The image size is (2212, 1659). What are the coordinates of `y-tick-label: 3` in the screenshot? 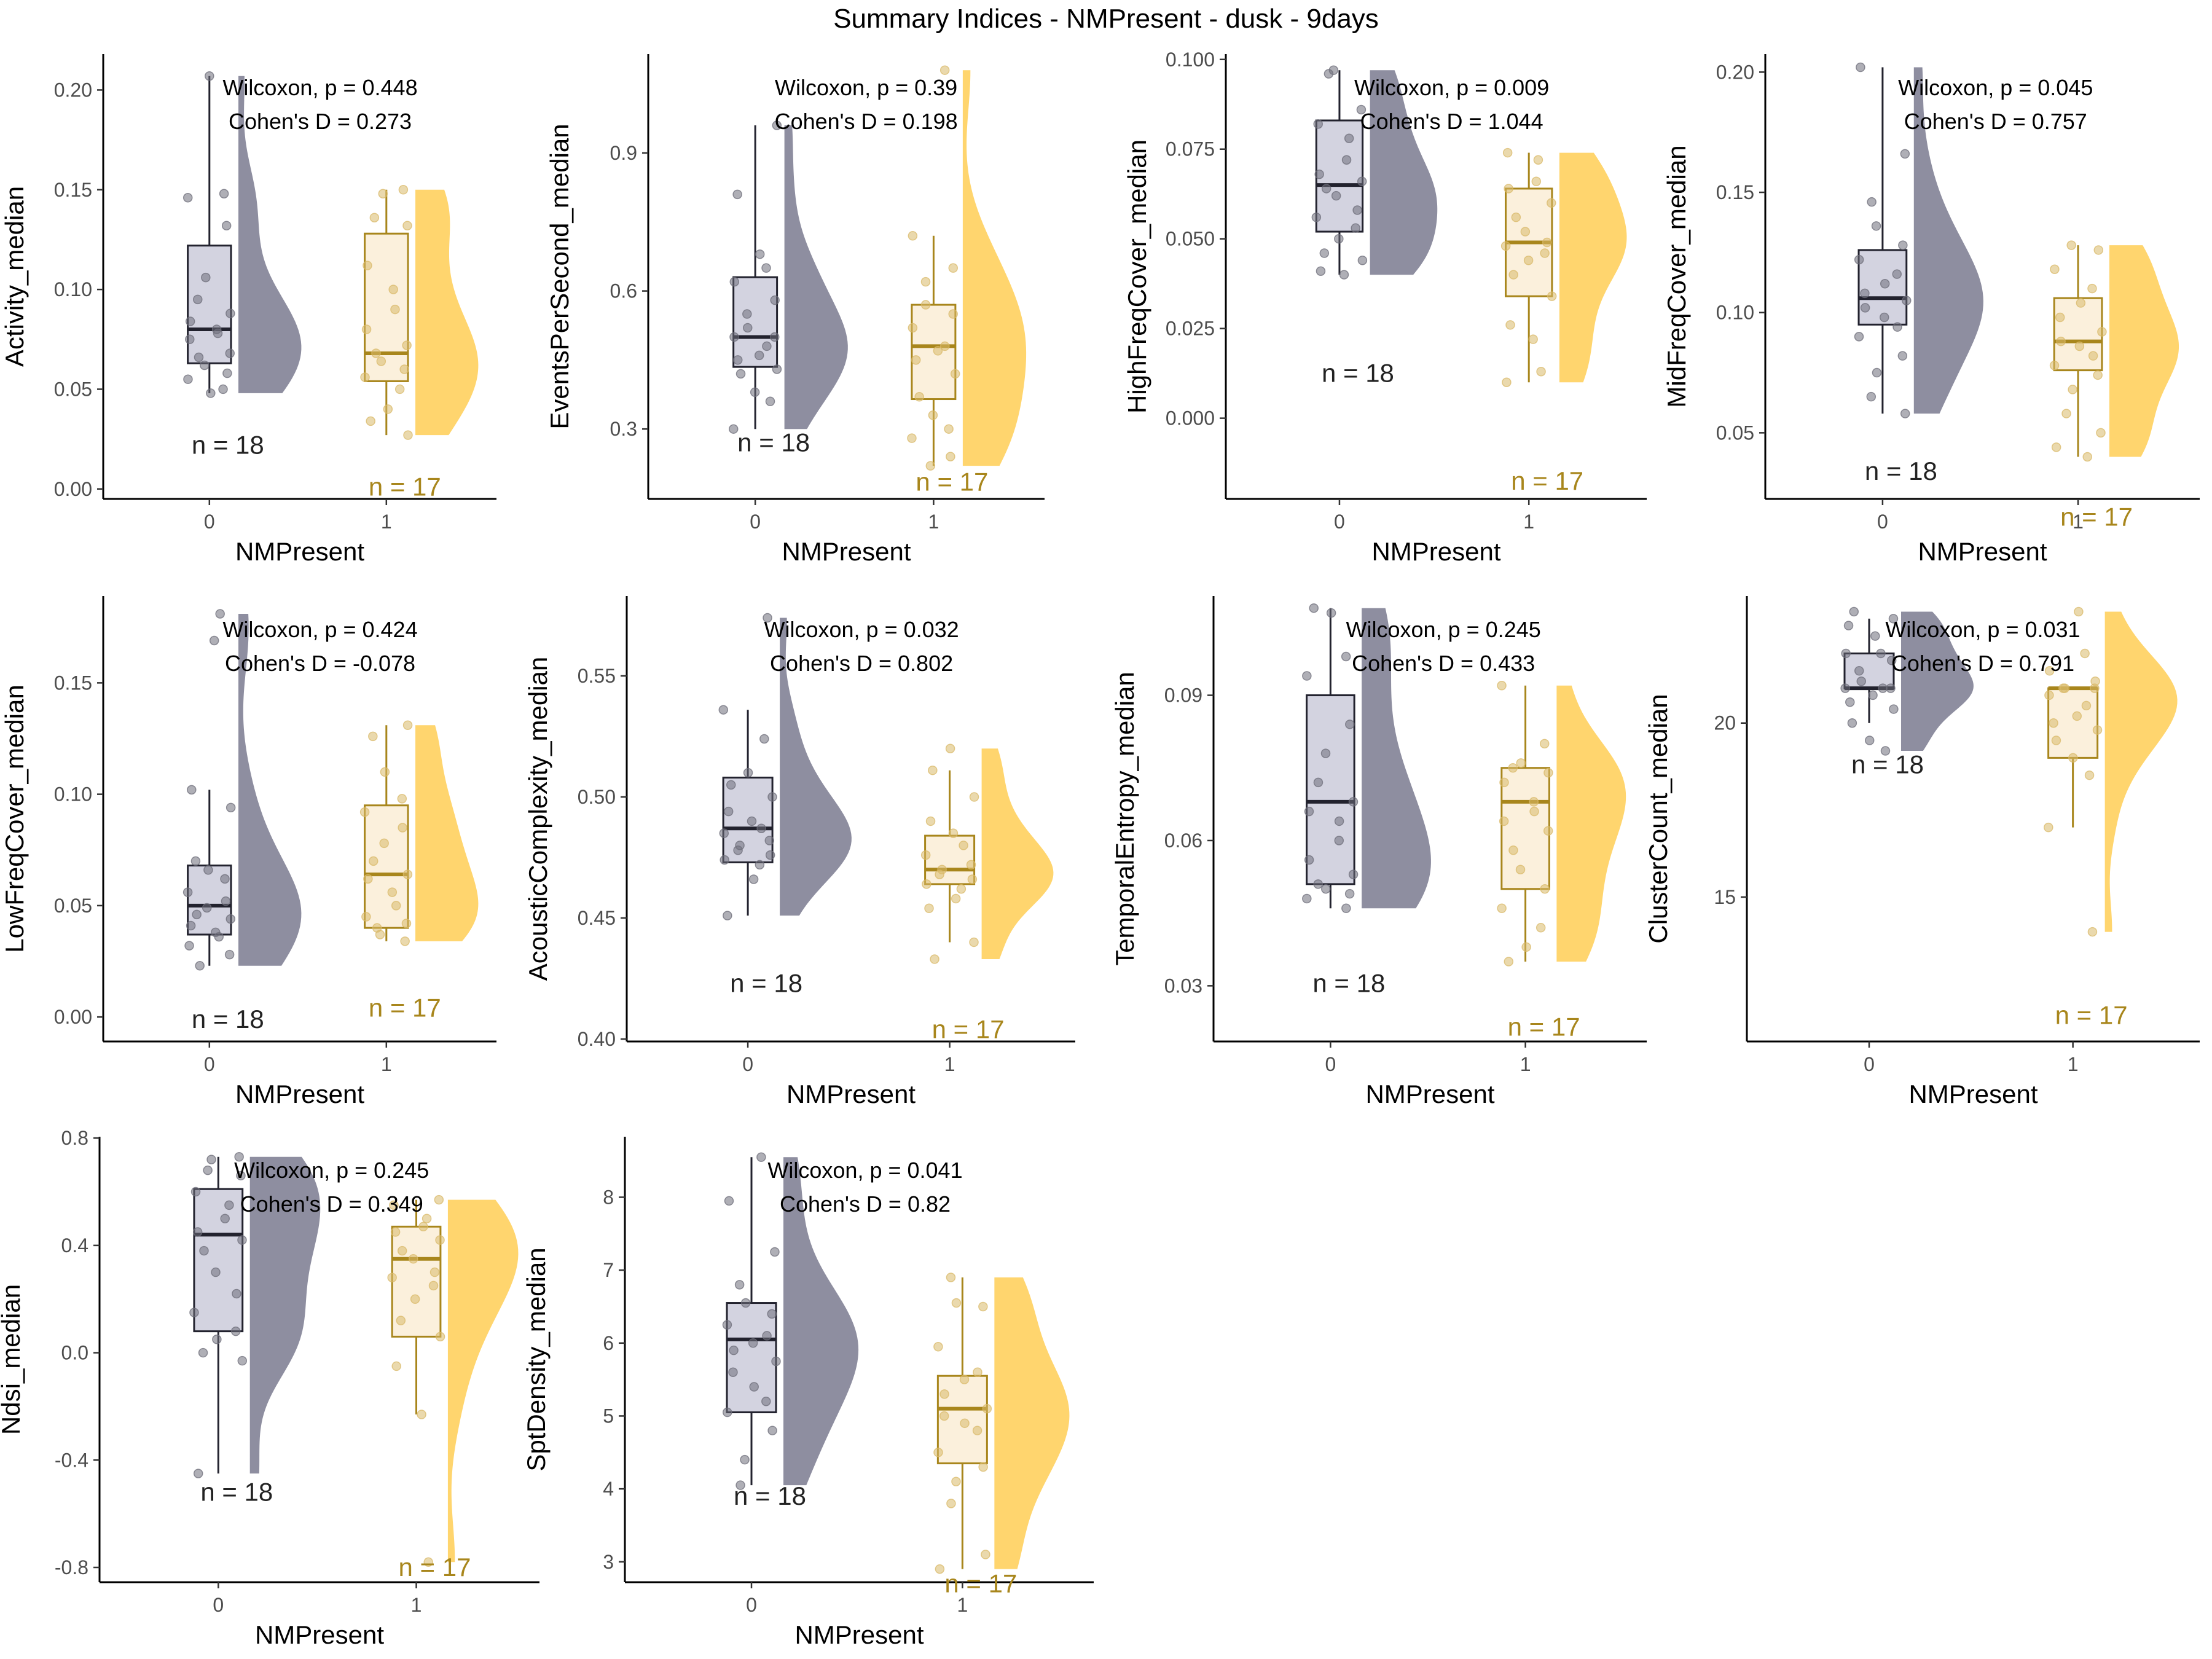 It's located at (608, 1562).